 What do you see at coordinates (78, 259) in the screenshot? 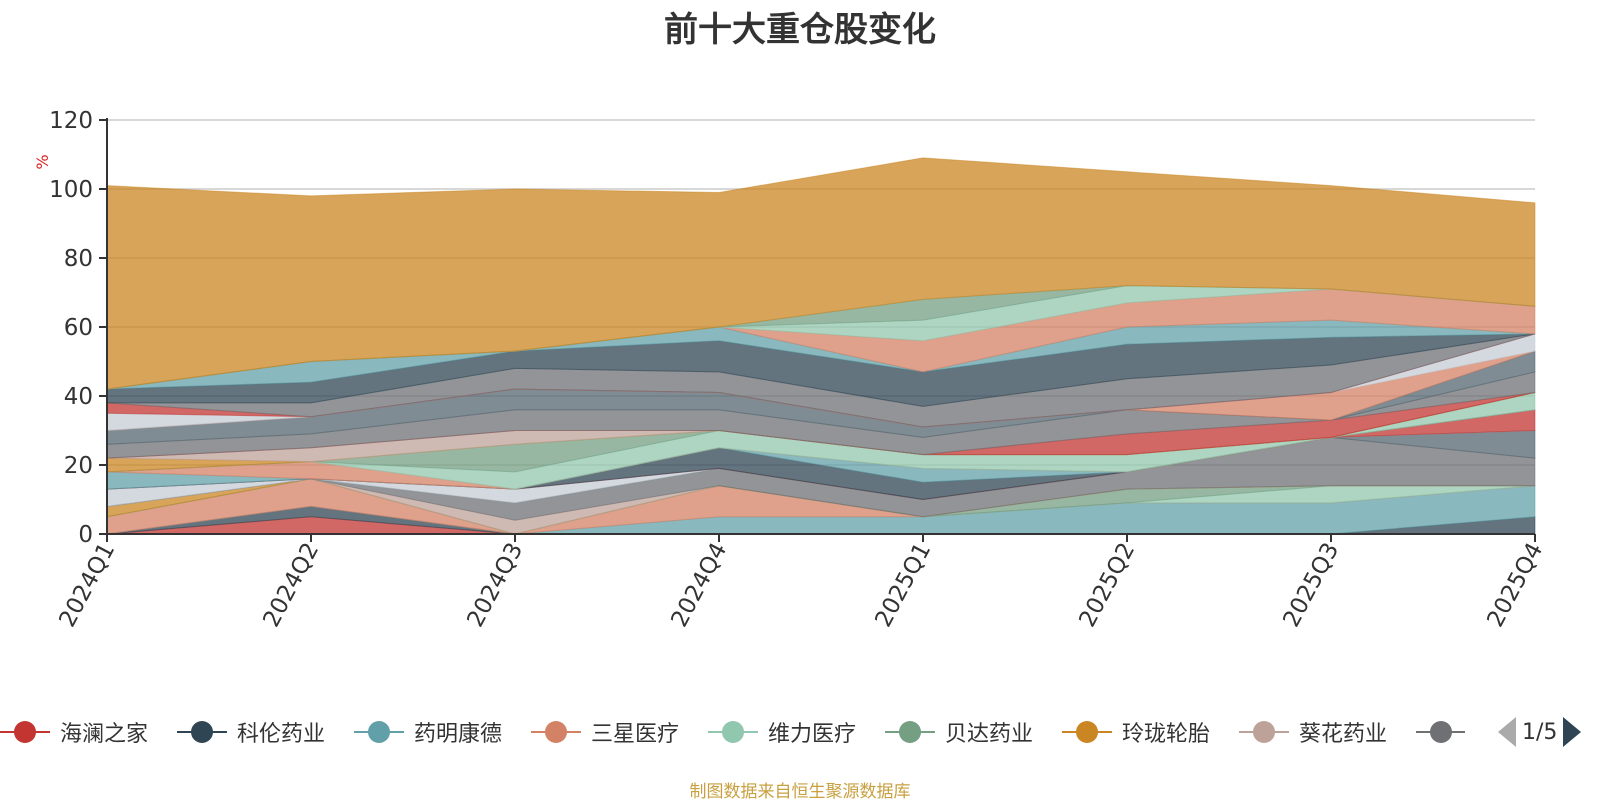
I see `y-tick-label: 80` at bounding box center [78, 259].